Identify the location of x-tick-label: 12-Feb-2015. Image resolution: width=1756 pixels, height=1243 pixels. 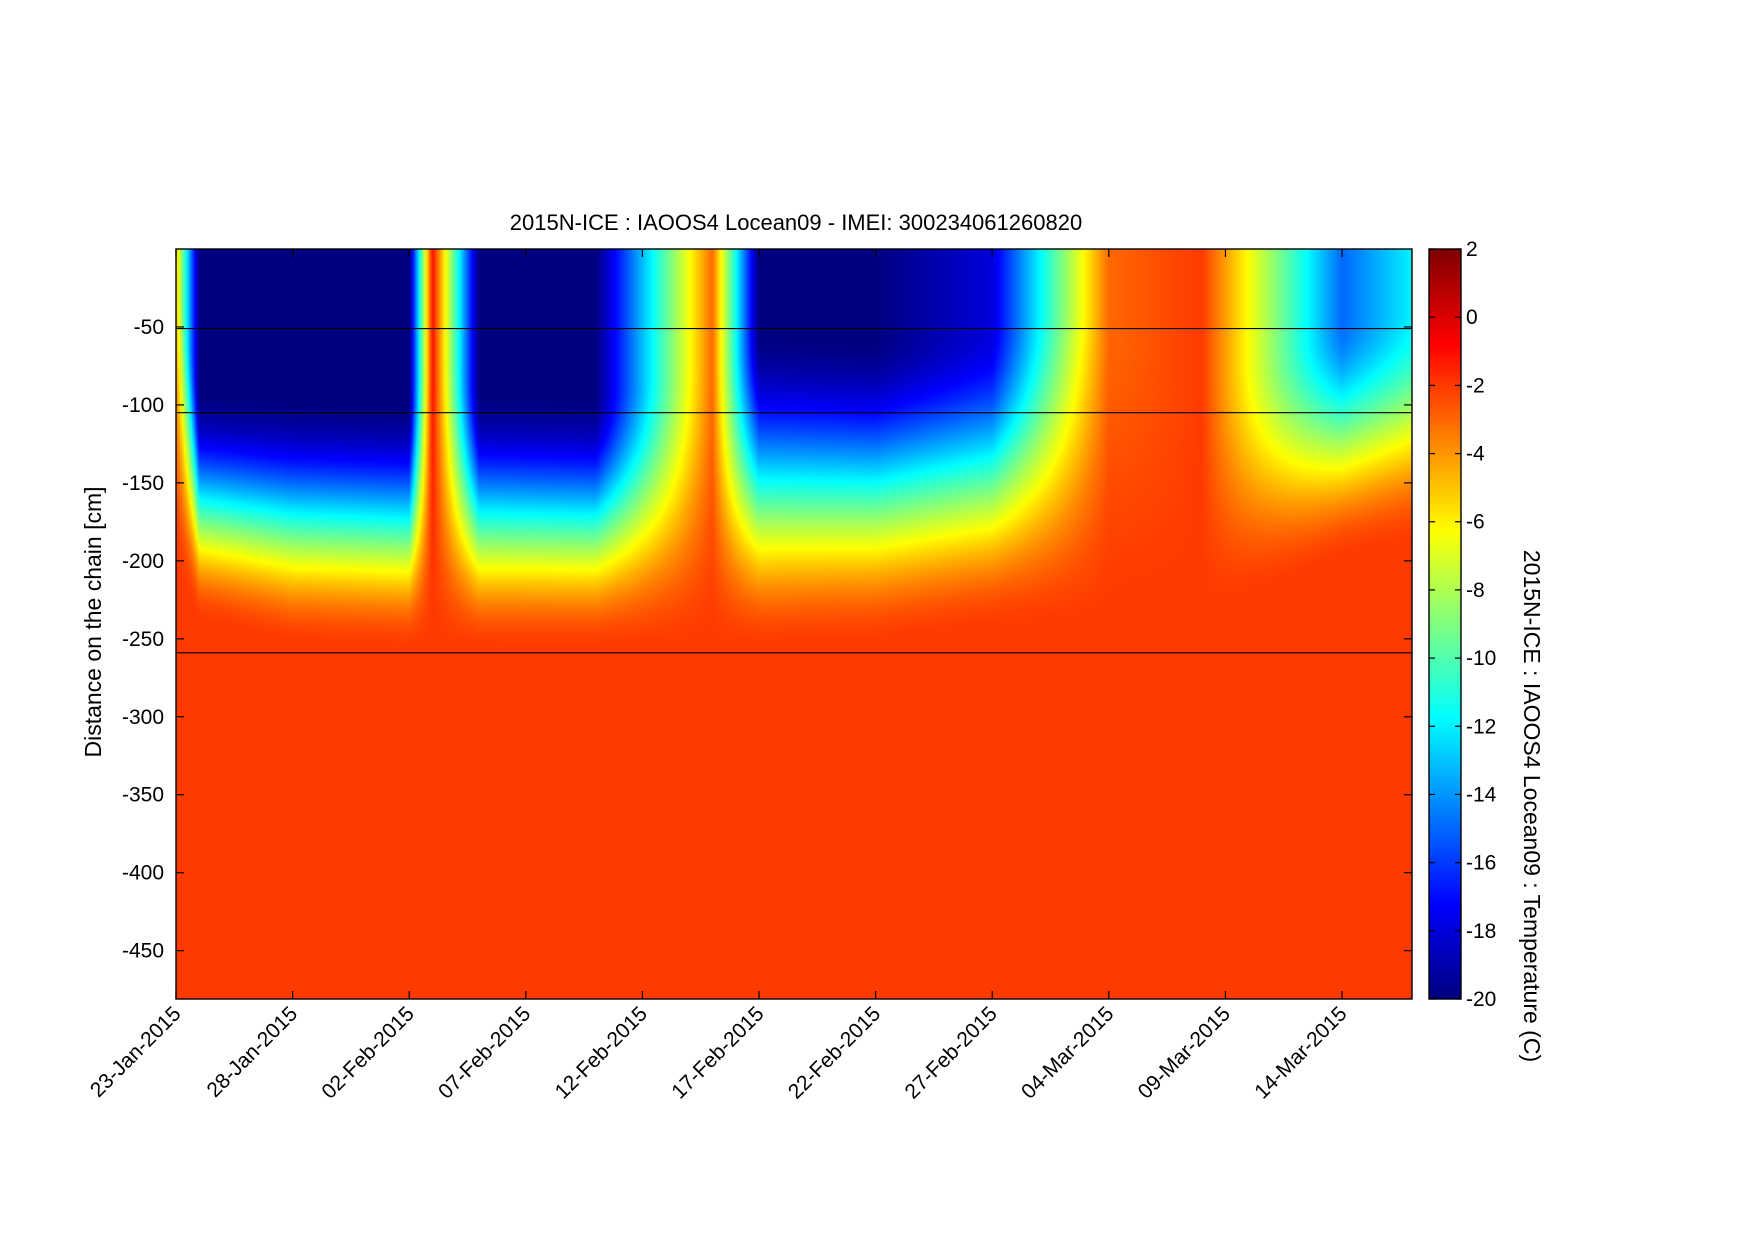
(601, 1052).